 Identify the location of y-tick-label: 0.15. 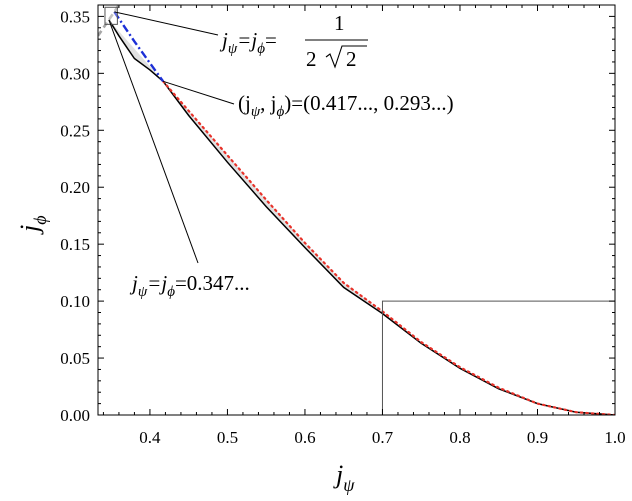
(75, 244).